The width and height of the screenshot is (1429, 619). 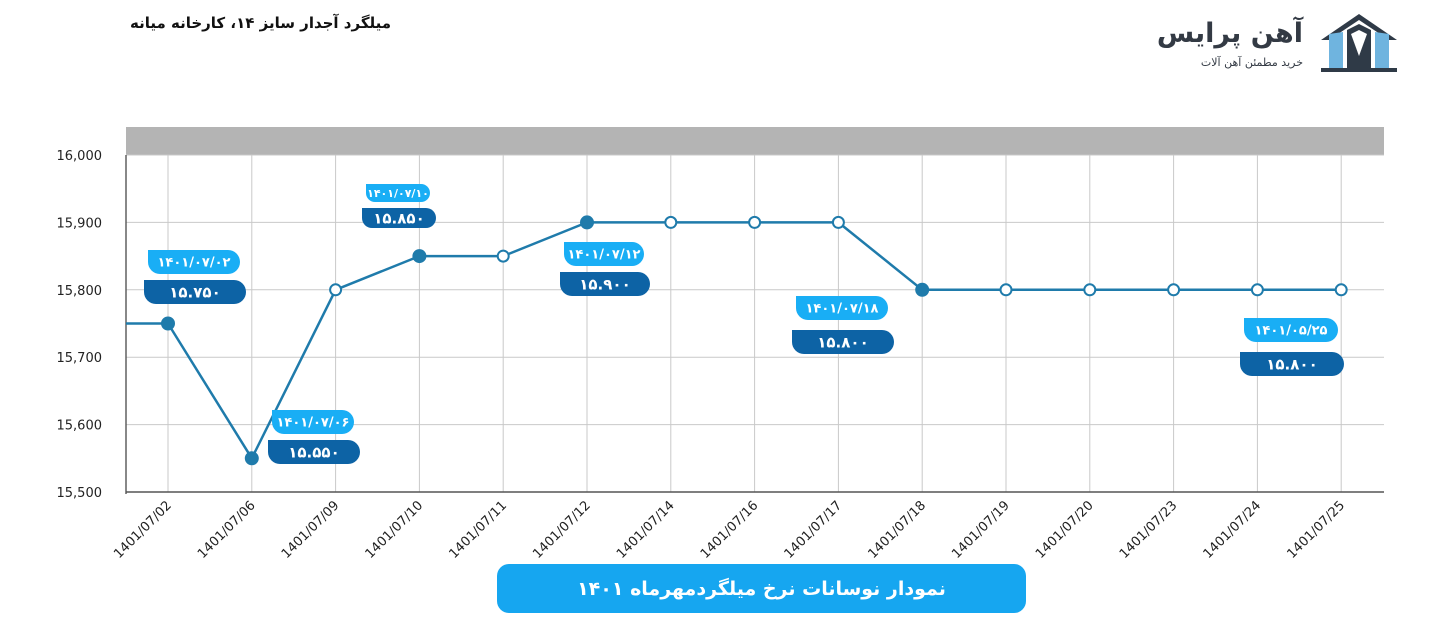 I want to click on x-tick-label: 1401/07/02, so click(x=143, y=530).